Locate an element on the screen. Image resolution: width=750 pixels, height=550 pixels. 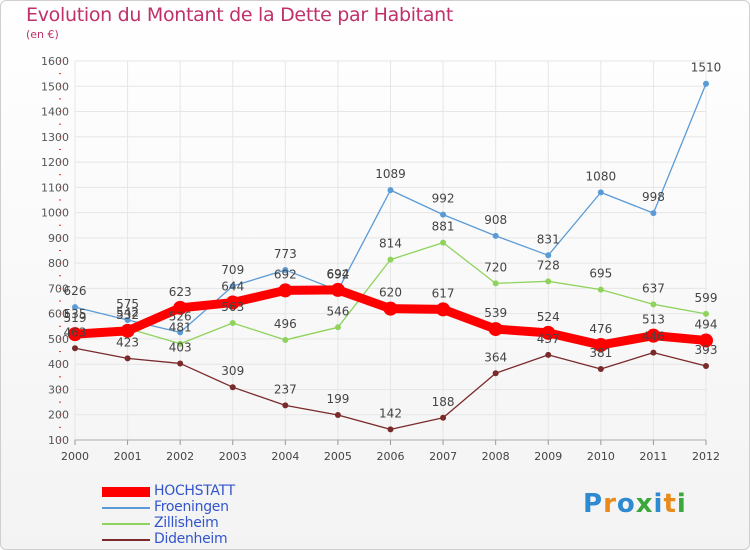
data-label-didenheim: 403 is located at coordinates (180, 347).